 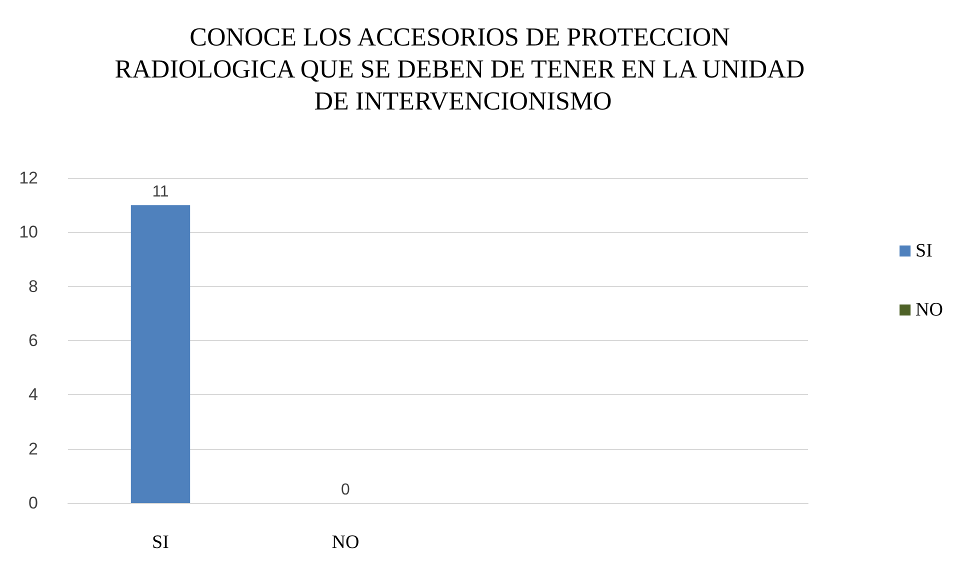 I want to click on y-tick-label: 4, so click(x=33, y=394).